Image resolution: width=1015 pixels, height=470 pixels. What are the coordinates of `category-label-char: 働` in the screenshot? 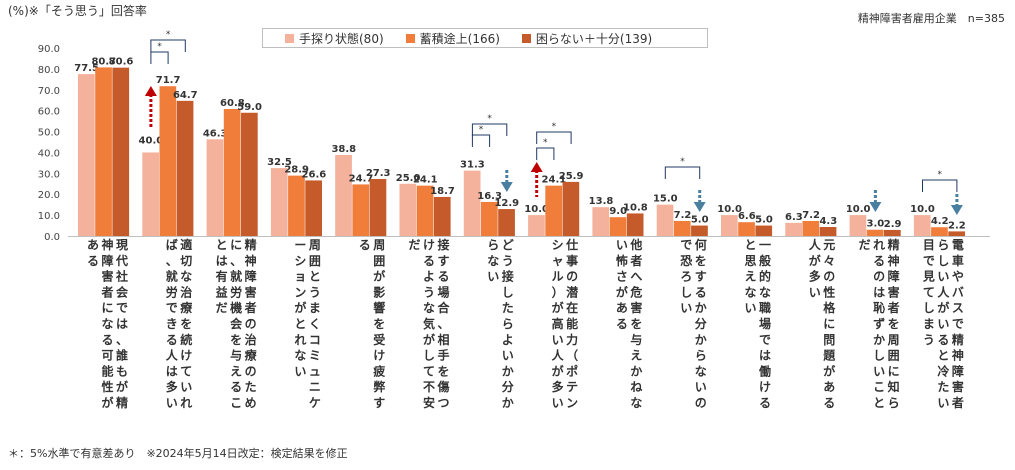 It's located at (764, 370).